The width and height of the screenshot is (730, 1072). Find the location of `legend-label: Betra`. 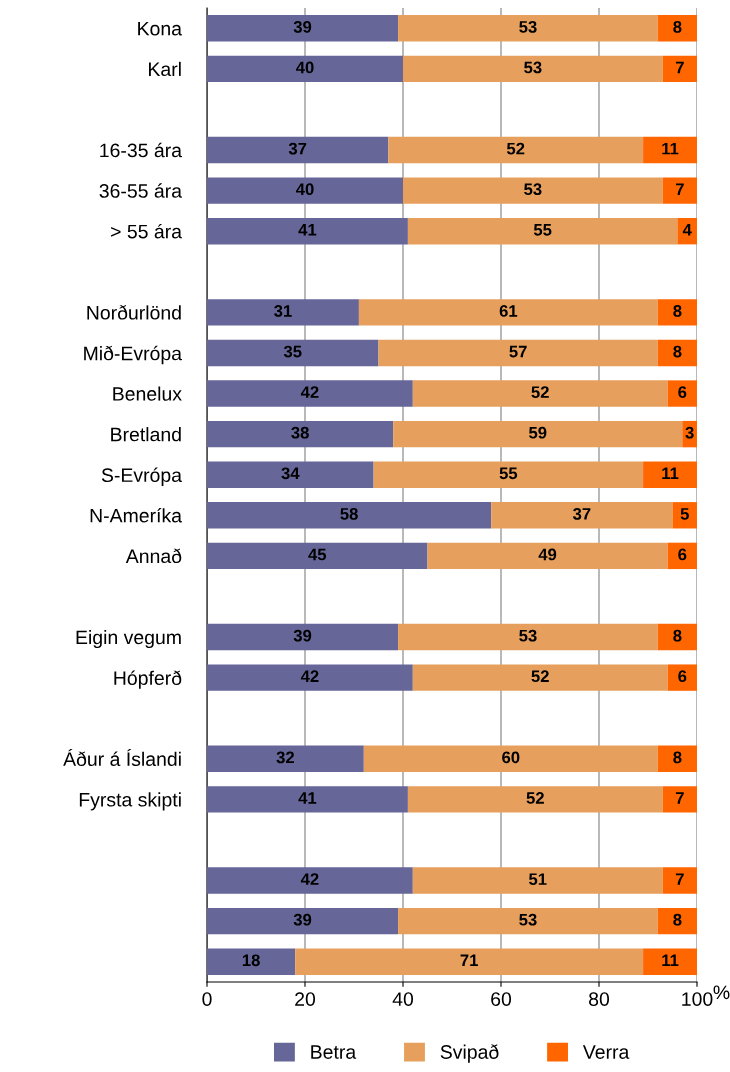

legend-label: Betra is located at coordinates (334, 1052).